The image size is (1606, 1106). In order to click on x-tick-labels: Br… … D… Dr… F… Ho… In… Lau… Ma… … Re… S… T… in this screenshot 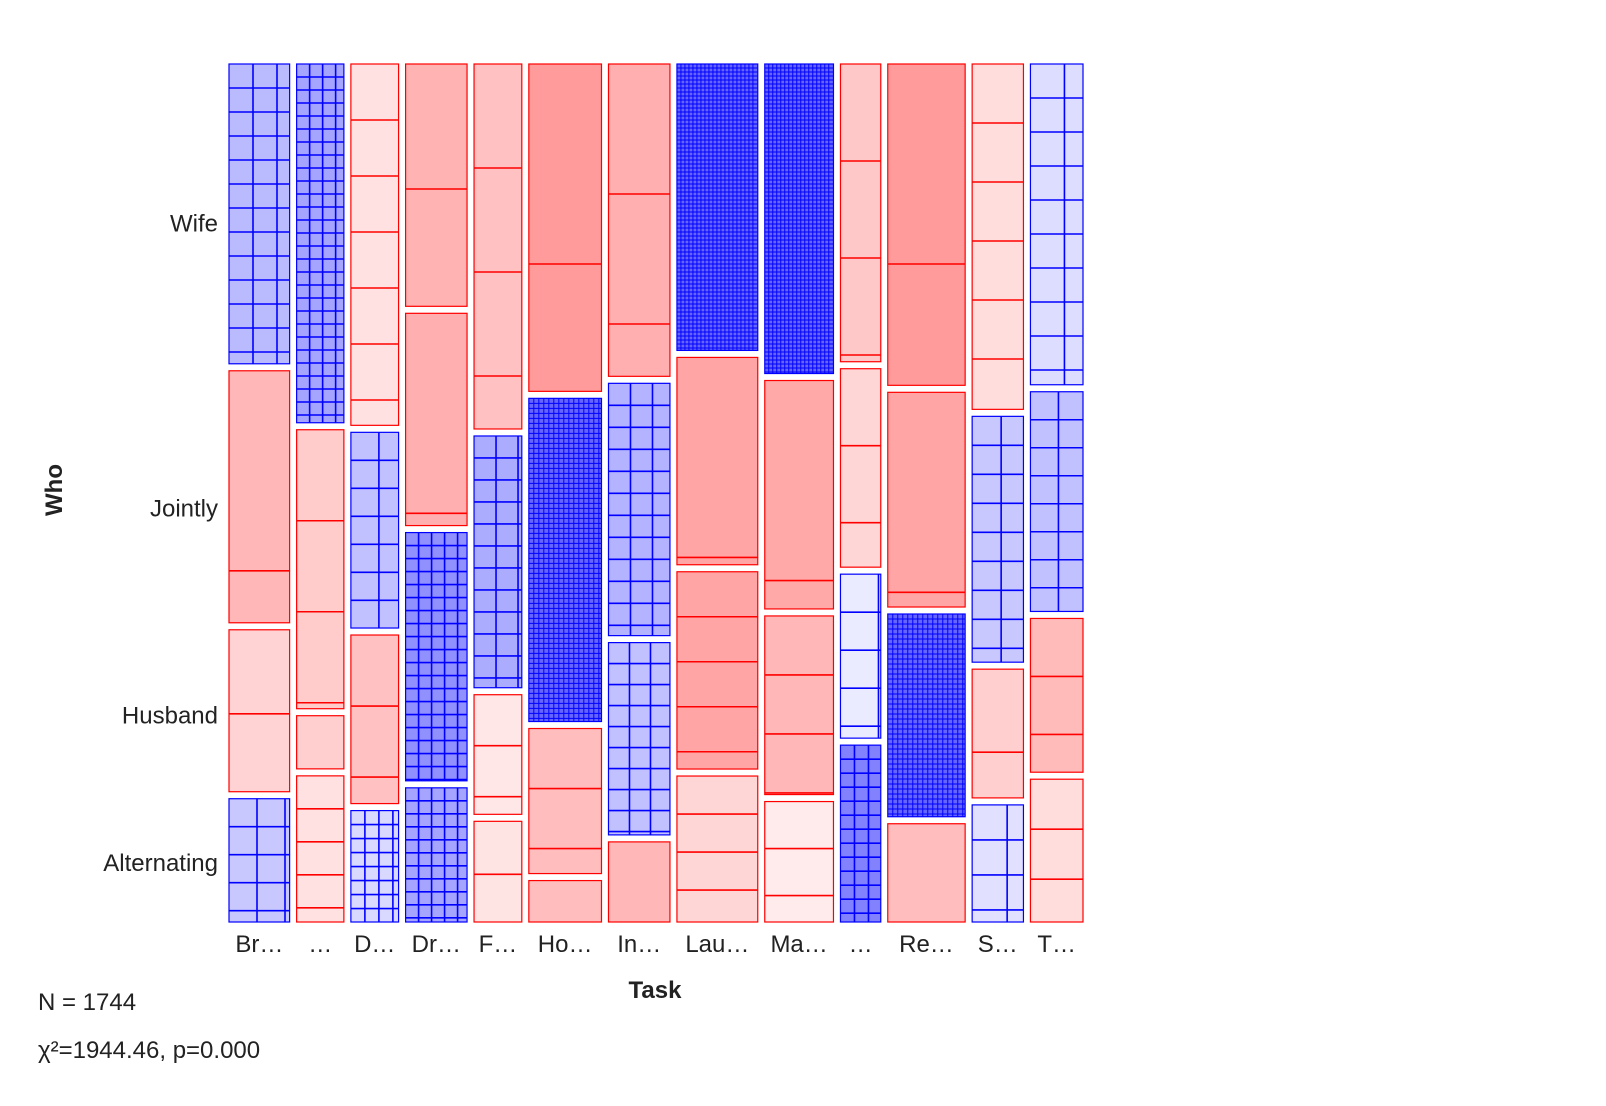, I will do `click(655, 944)`.